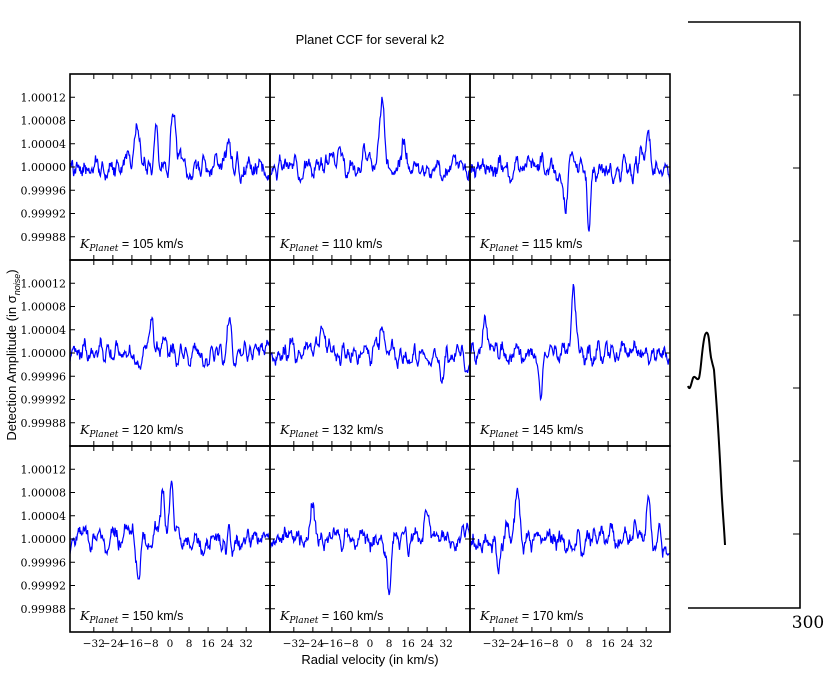 This screenshot has height=674, width=830. I want to click on panel-kplanet-label: KPlanet = 105 km/s, so click(131, 245).